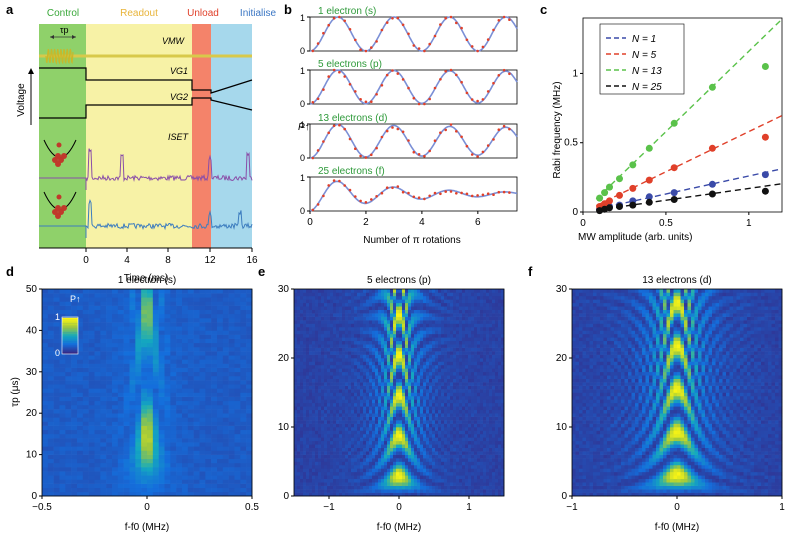 This screenshot has height=534, width=788. I want to click on panel-c-data-point, so click(633, 188).